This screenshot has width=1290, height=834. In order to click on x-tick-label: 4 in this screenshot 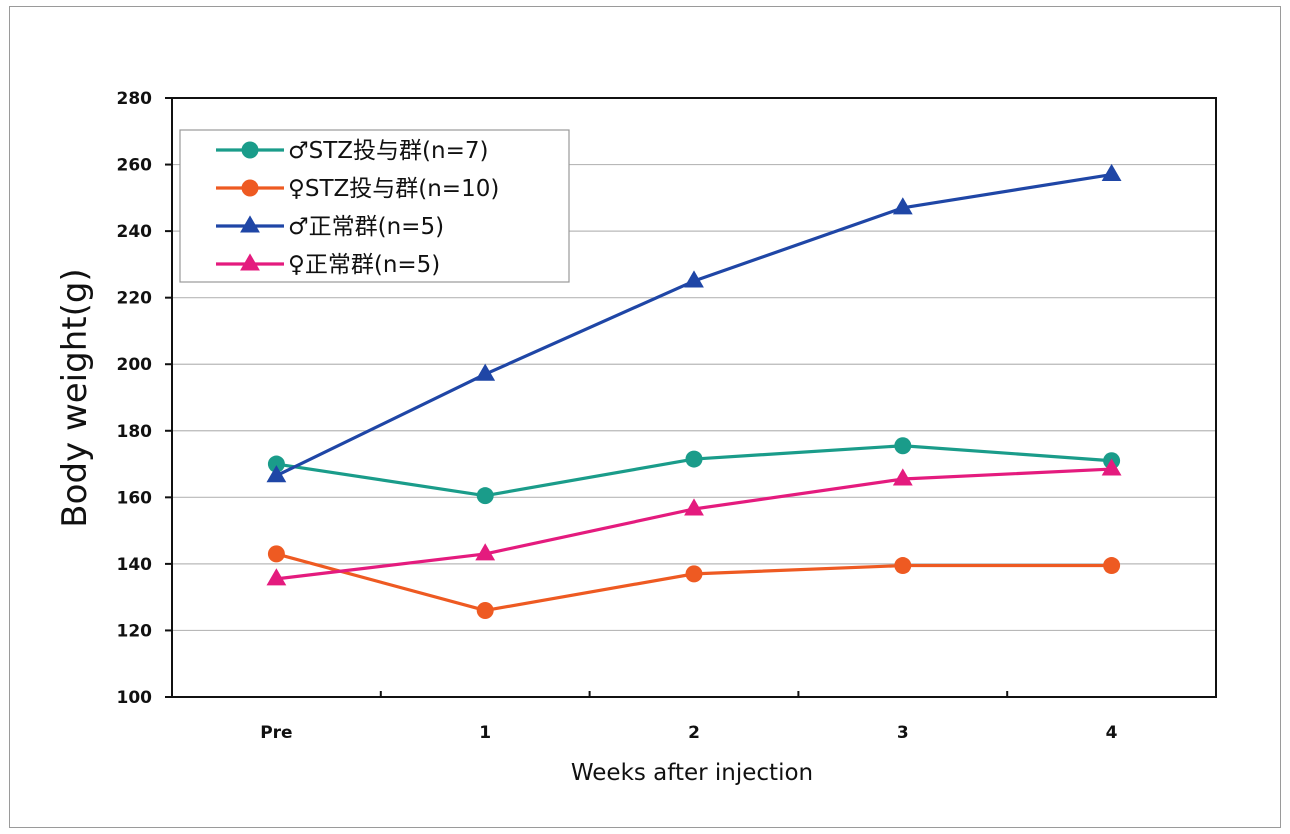, I will do `click(1112, 733)`.